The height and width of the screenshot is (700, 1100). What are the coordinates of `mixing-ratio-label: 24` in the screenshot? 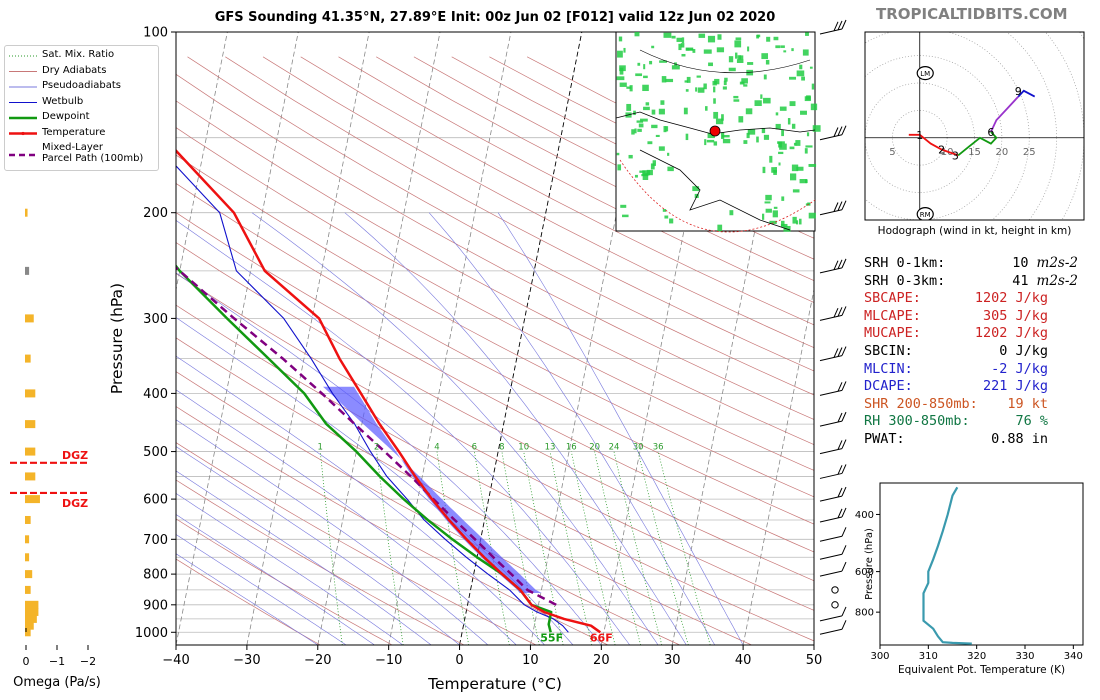 It's located at (614, 448).